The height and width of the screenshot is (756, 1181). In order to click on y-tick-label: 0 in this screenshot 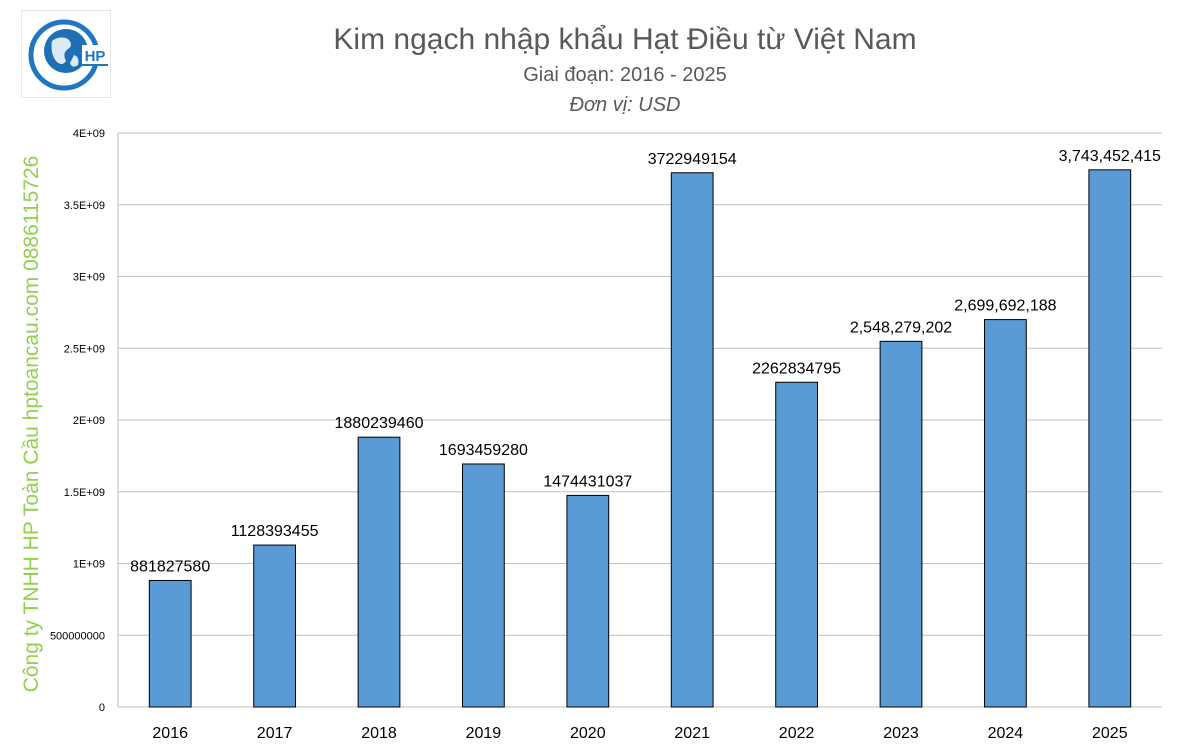, I will do `click(102, 708)`.